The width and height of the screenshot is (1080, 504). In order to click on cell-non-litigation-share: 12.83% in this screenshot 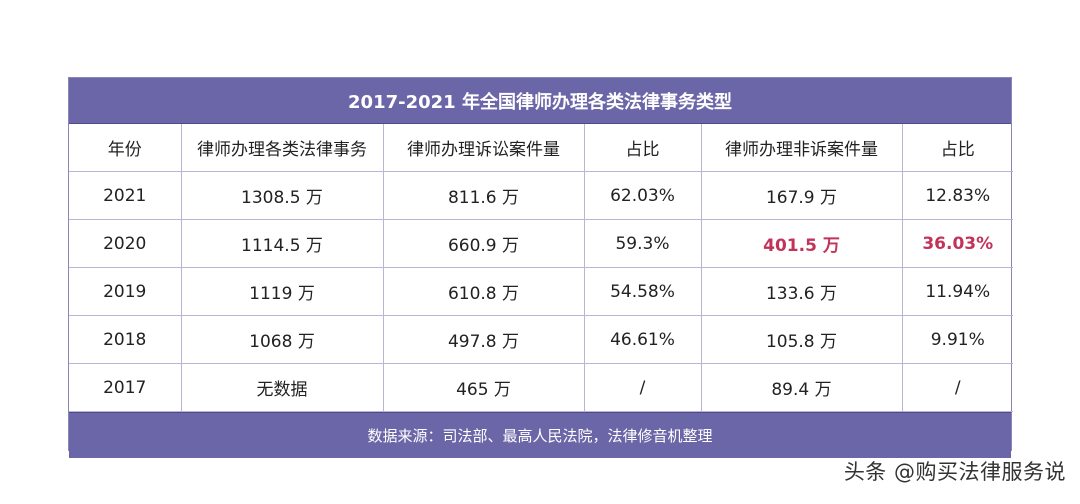, I will do `click(957, 195)`.